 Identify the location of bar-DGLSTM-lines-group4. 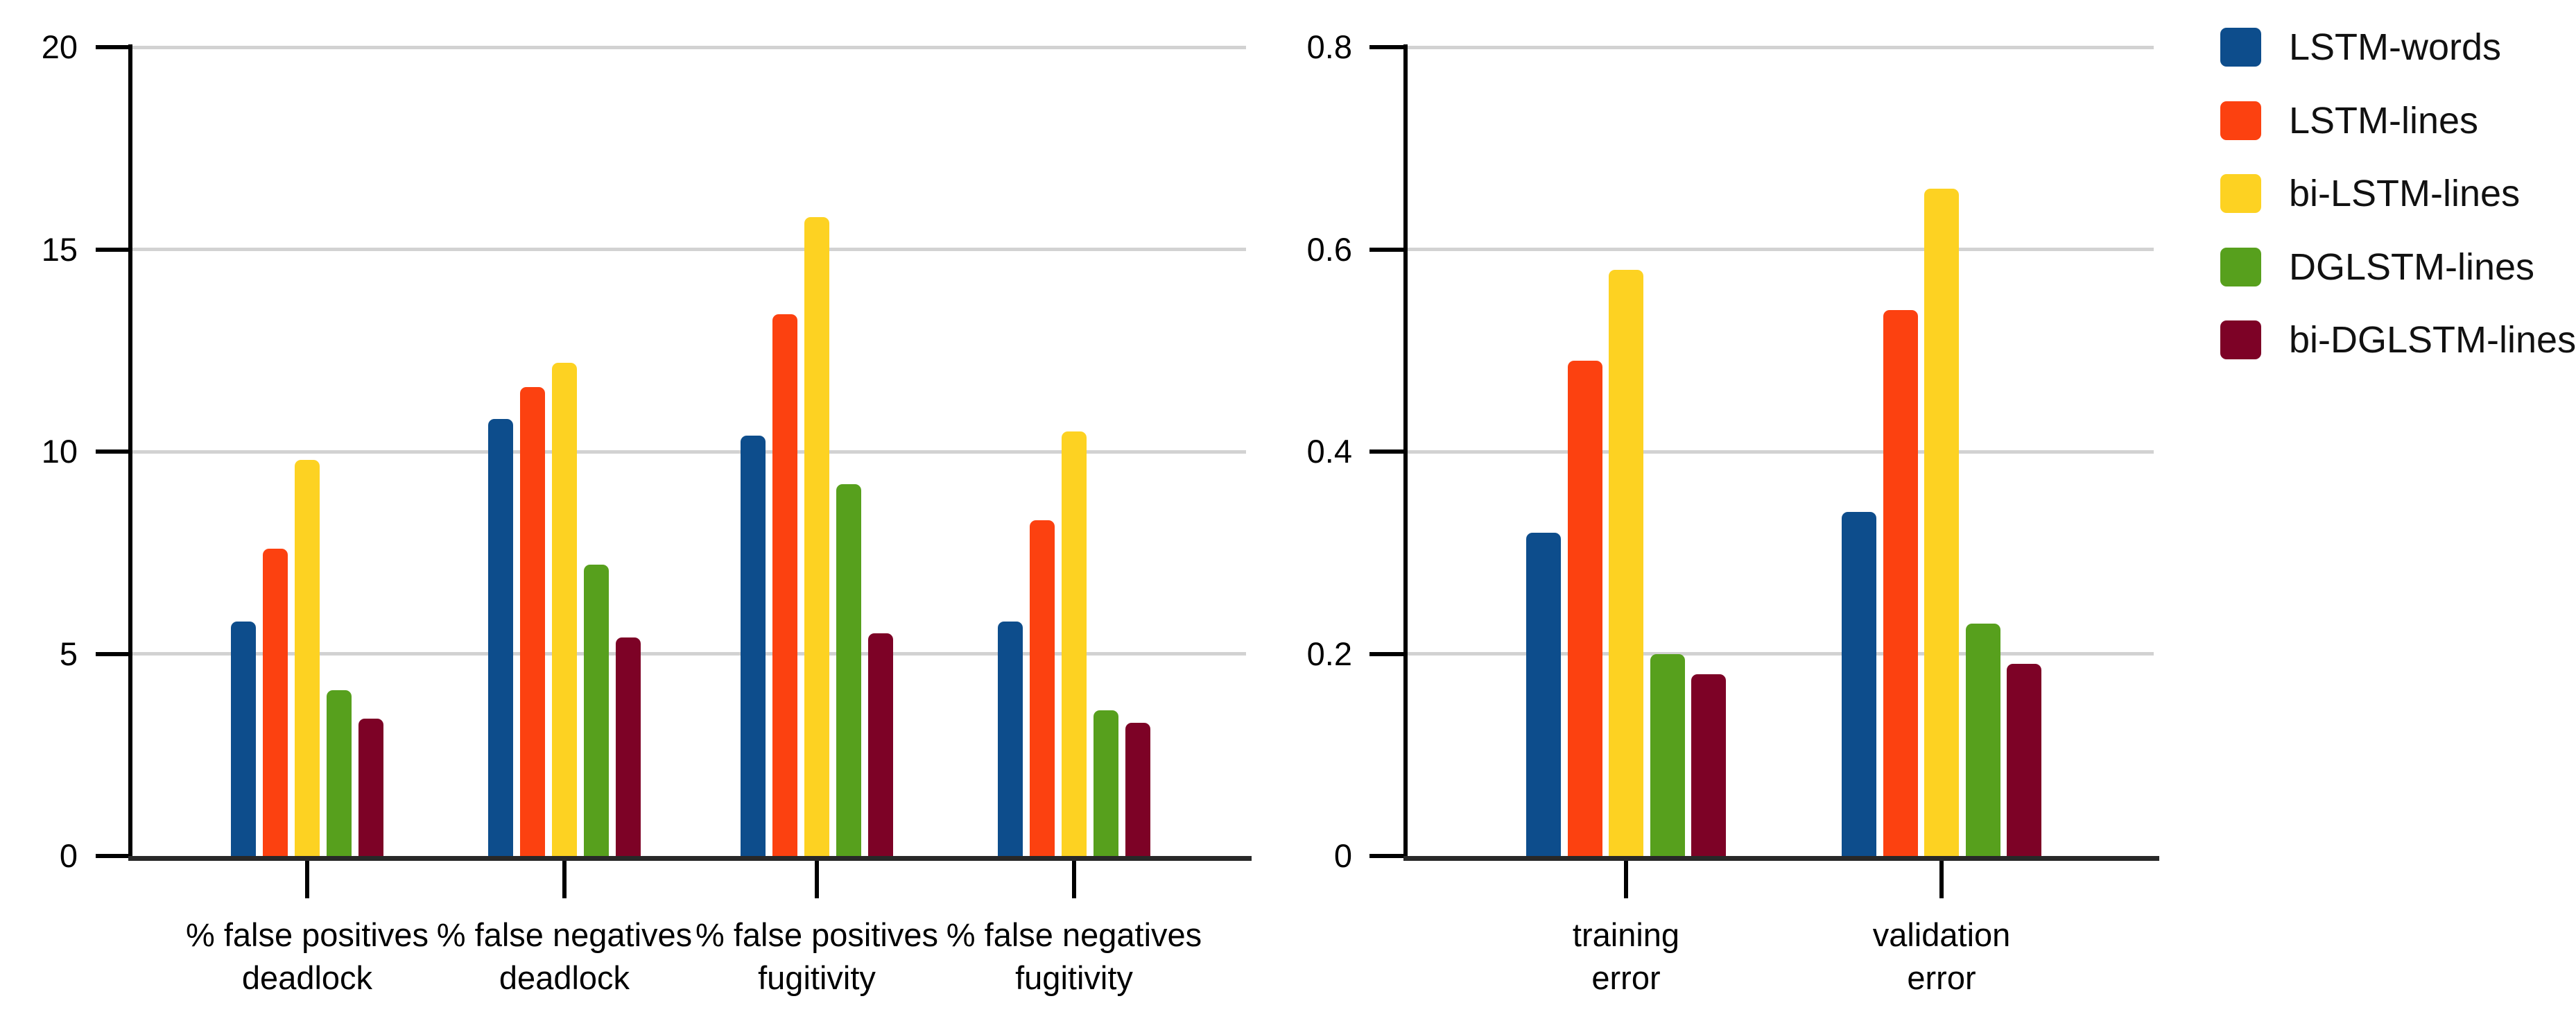
(1105, 783).